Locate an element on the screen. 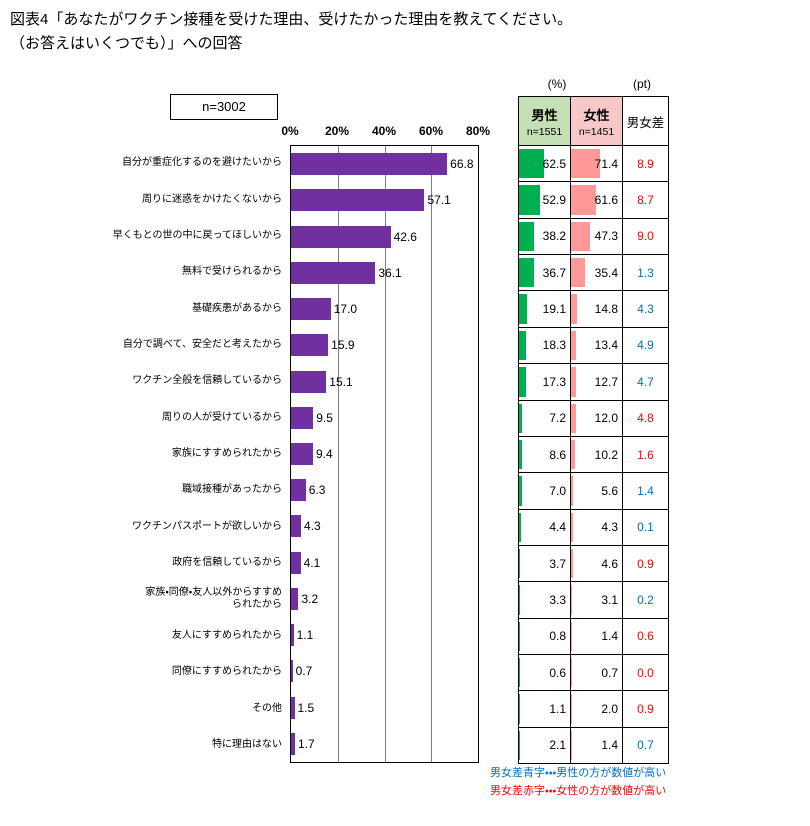 This screenshot has height=826, width=810. bar-row: 0.7 is located at coordinates (384, 671).